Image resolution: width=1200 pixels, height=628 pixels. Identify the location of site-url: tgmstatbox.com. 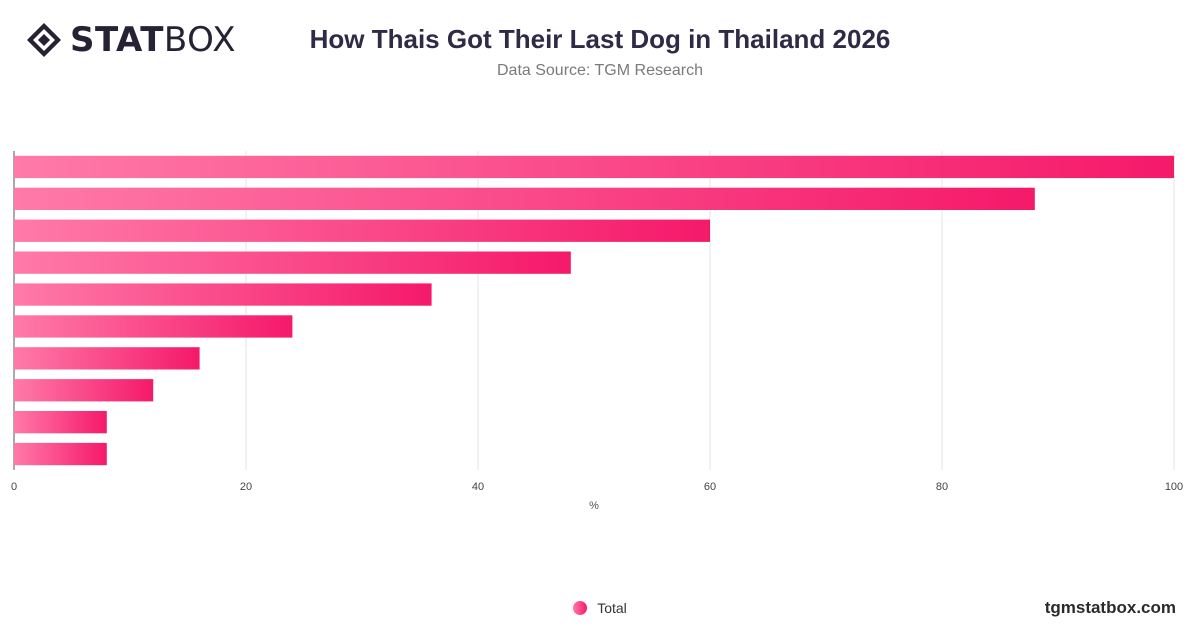
(1110, 607).